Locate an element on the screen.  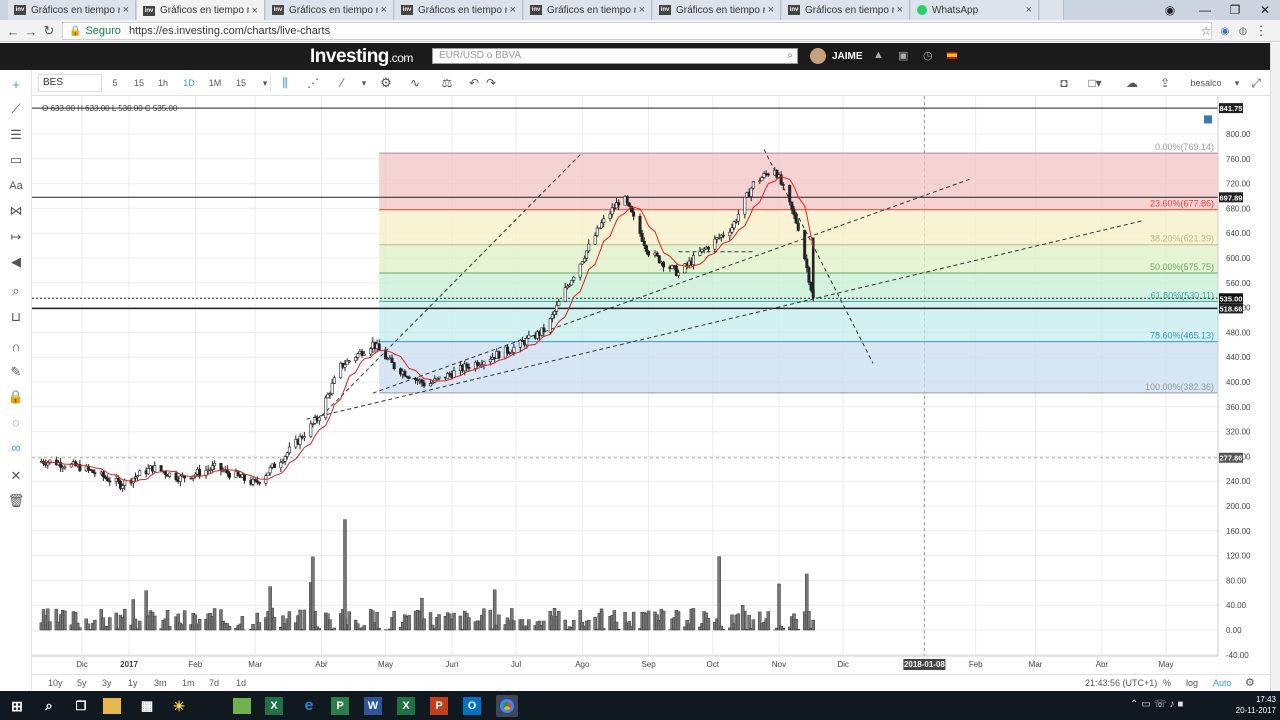
excel-green-icon: X is located at coordinates (274, 706).